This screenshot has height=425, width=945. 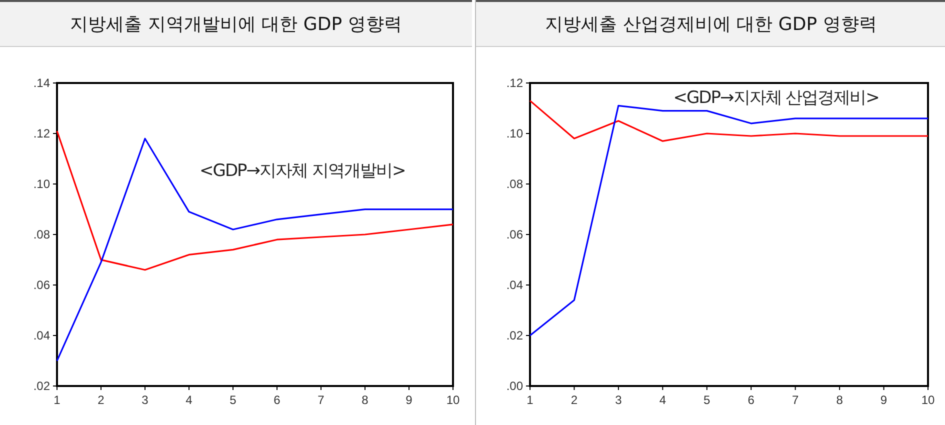 What do you see at coordinates (236, 23) in the screenshot?
I see `chart-title: 지방세출 지역개발비에 대한 GDP 영향력` at bounding box center [236, 23].